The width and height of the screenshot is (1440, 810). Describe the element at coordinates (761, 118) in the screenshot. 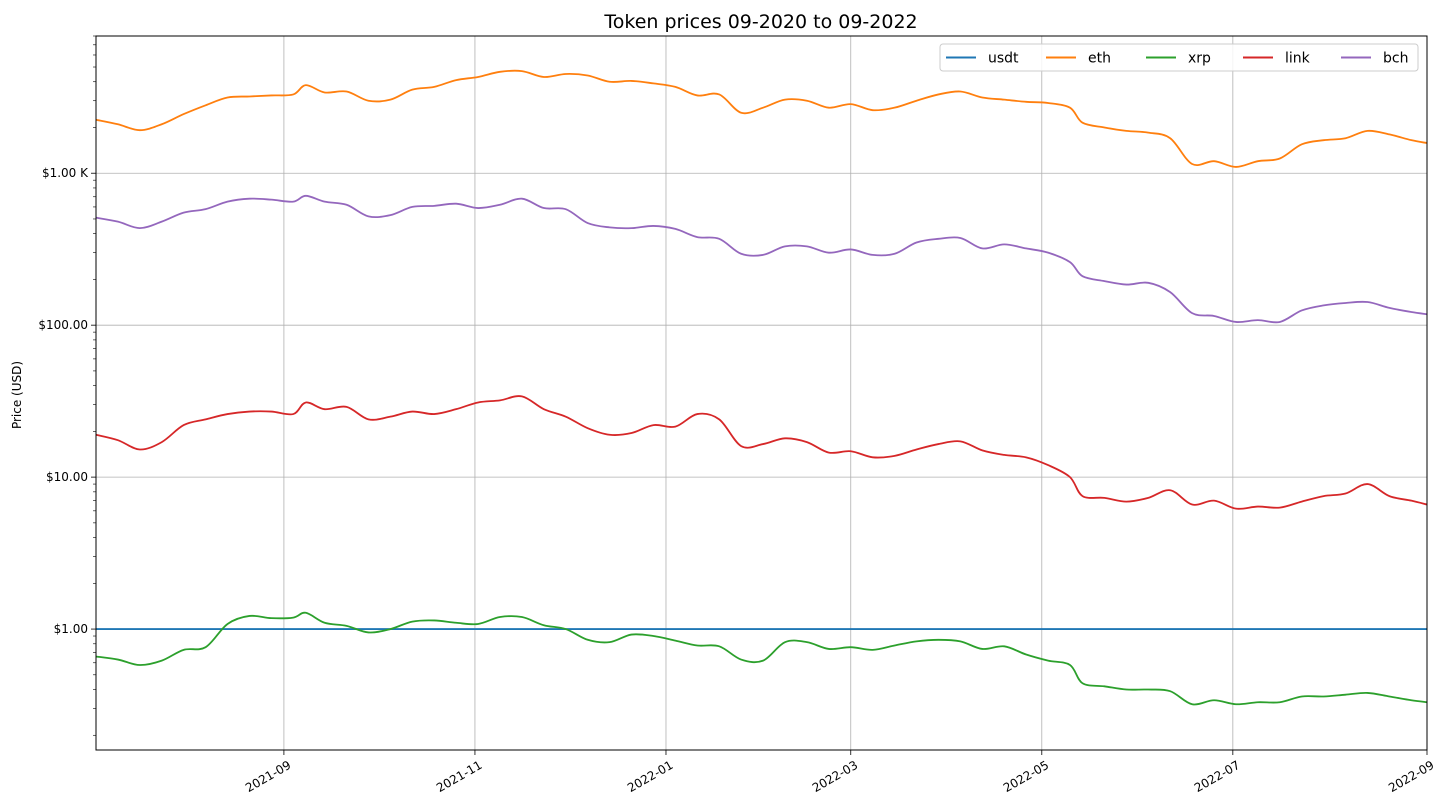

I see `series-line-eth` at that location.